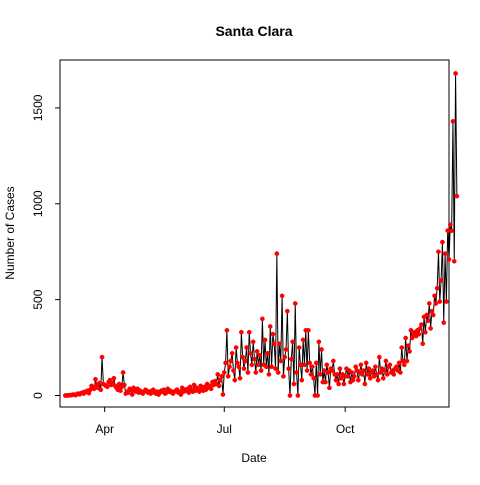 The image size is (480, 485). What do you see at coordinates (38, 395) in the screenshot?
I see `y-tick-label: 0` at bounding box center [38, 395].